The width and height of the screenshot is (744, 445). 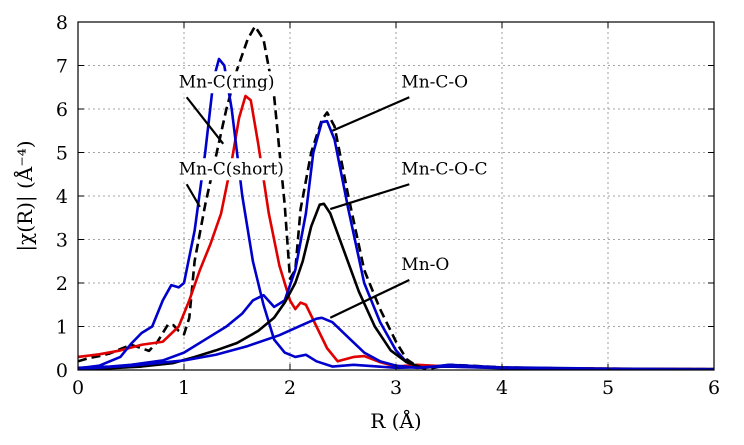 I want to click on x-tick-label: 3, so click(x=396, y=388).